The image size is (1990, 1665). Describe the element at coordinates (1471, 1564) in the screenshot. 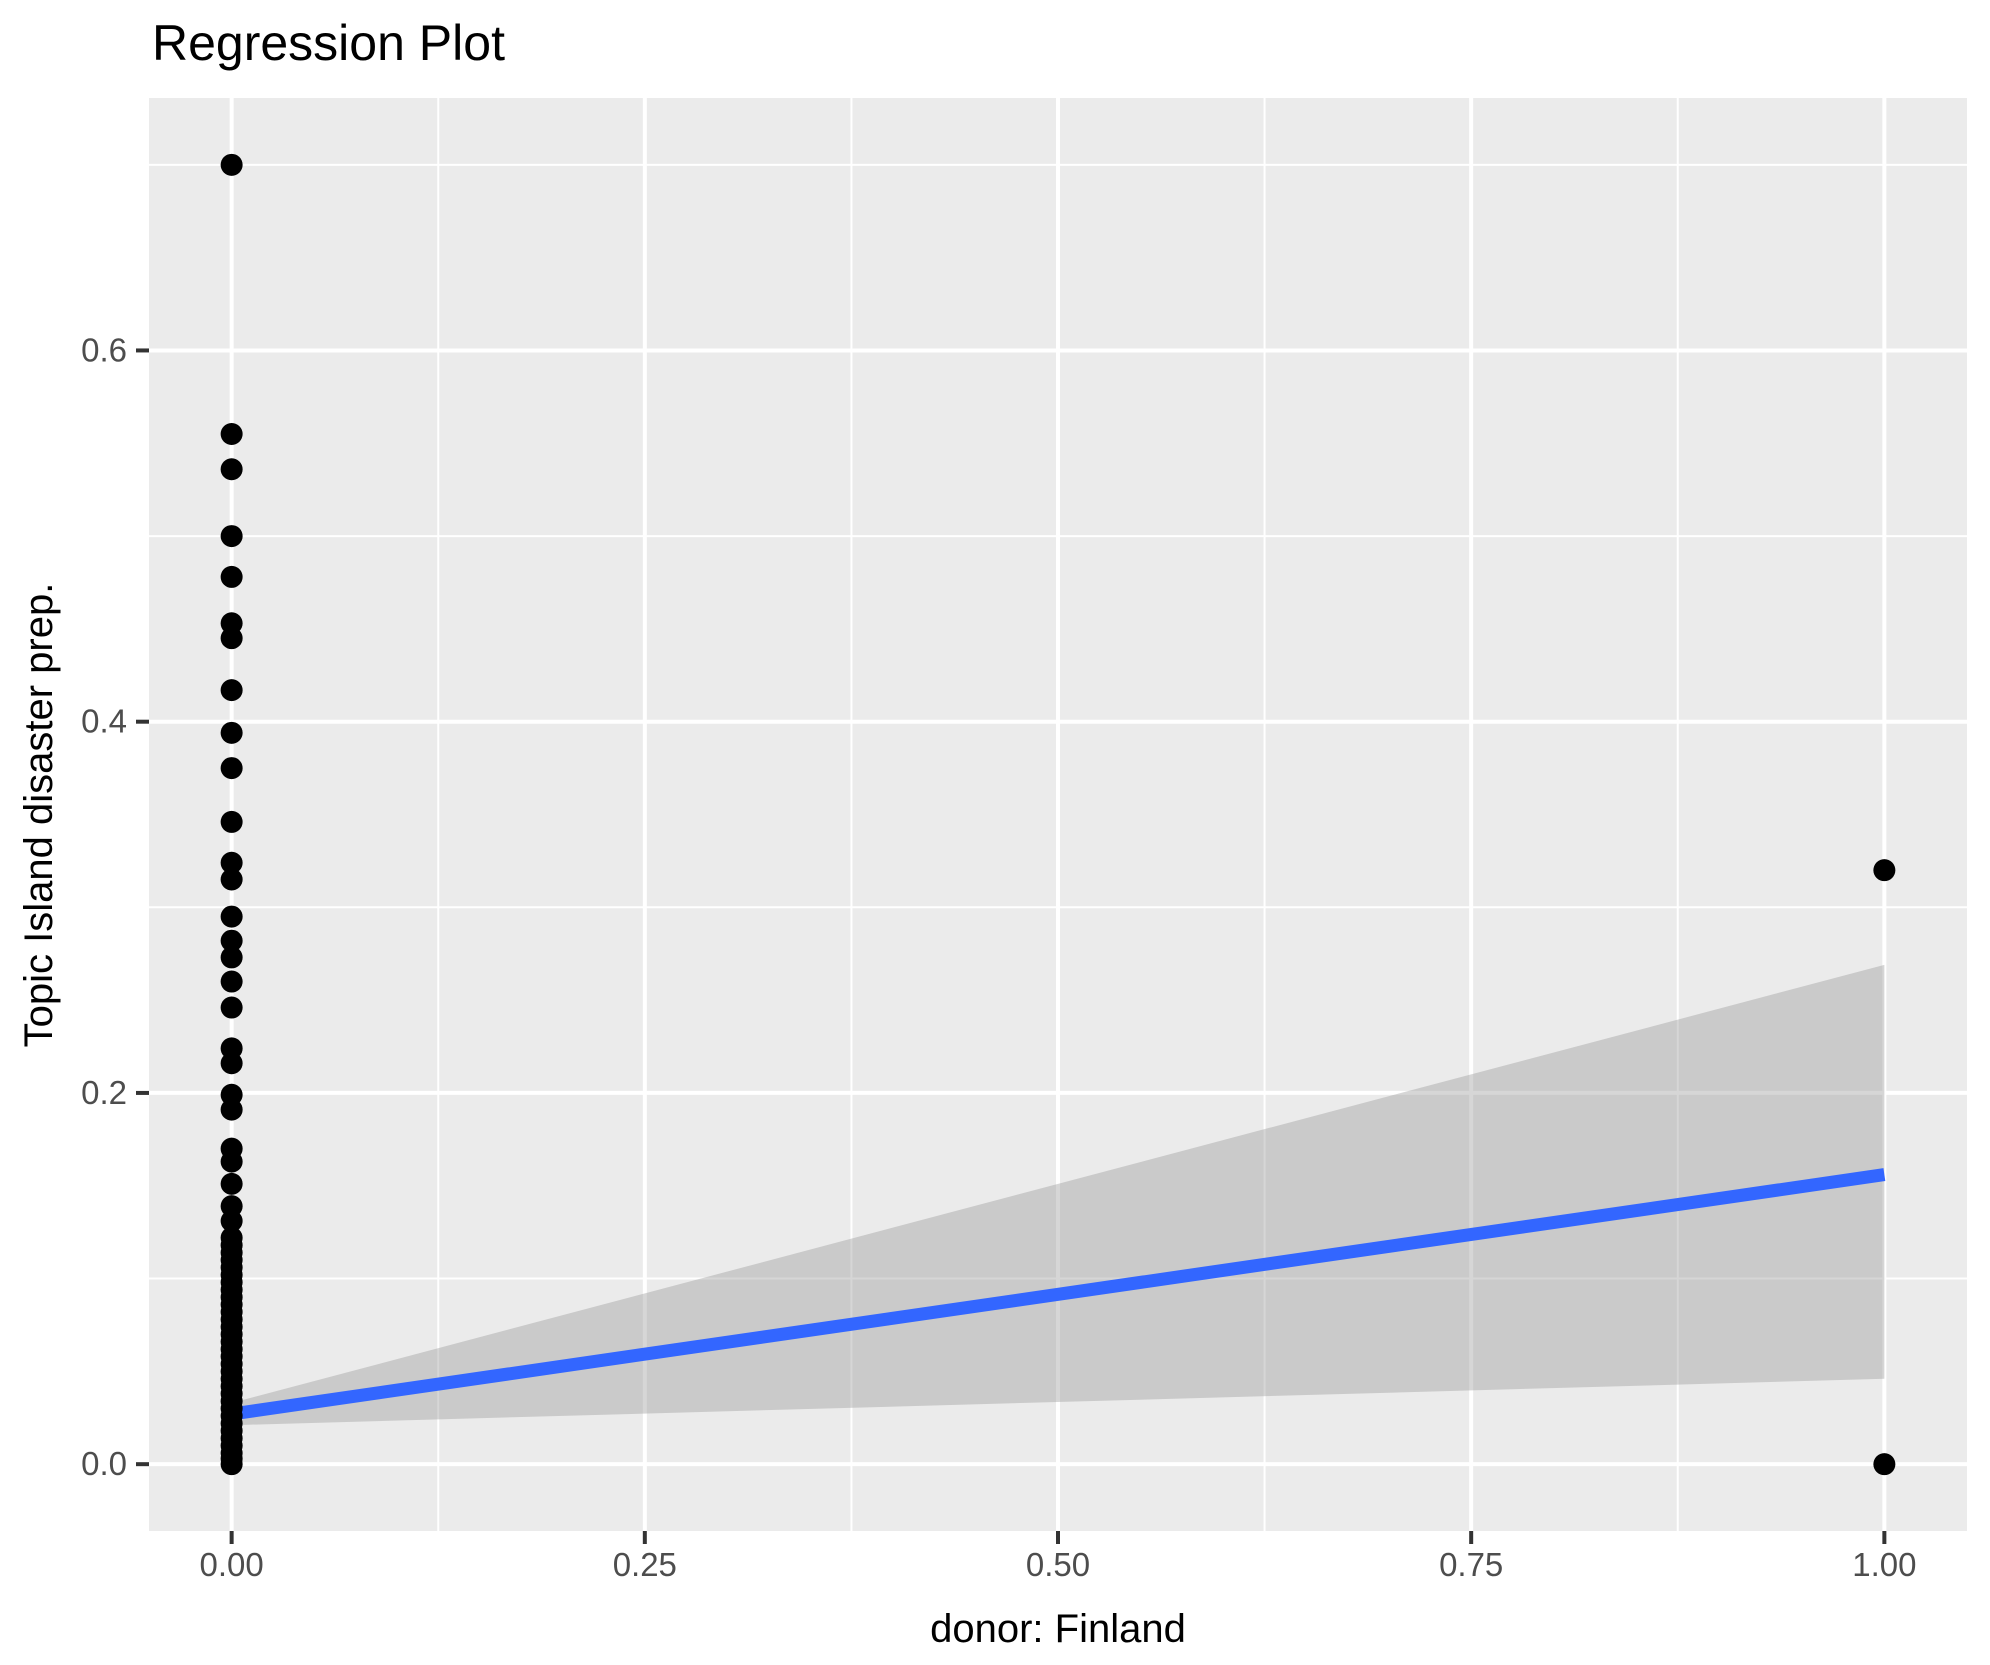

I see `x-tick-label: 0.75` at that location.